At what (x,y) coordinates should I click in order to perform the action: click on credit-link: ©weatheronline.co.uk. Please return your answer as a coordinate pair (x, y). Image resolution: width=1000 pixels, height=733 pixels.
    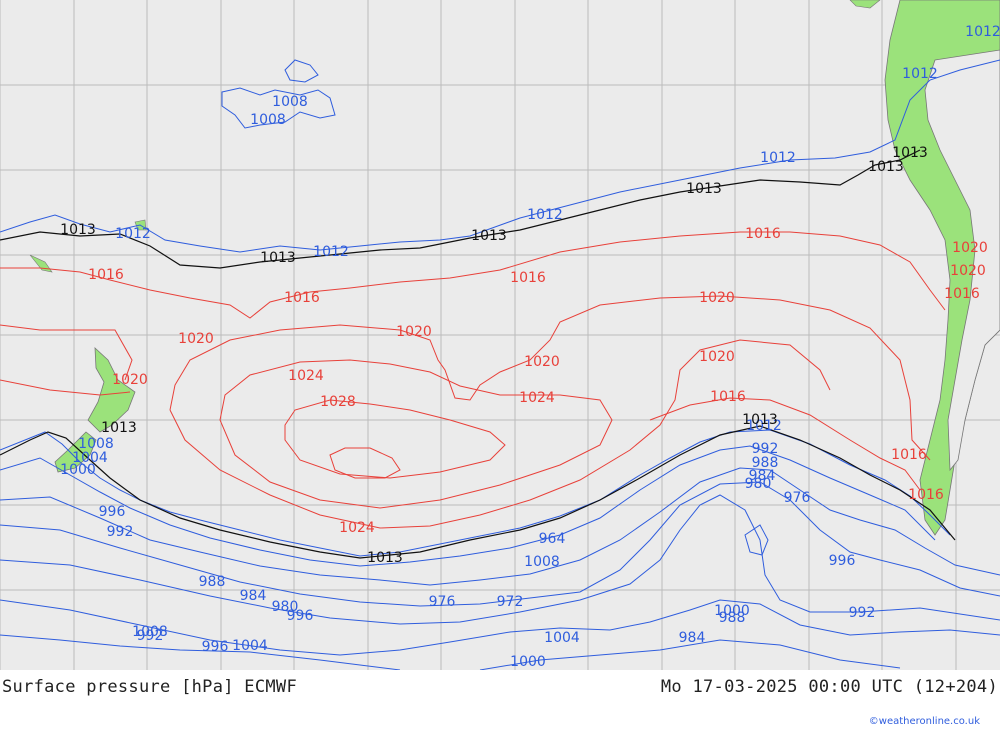
    Looking at the image, I should click on (924, 721).